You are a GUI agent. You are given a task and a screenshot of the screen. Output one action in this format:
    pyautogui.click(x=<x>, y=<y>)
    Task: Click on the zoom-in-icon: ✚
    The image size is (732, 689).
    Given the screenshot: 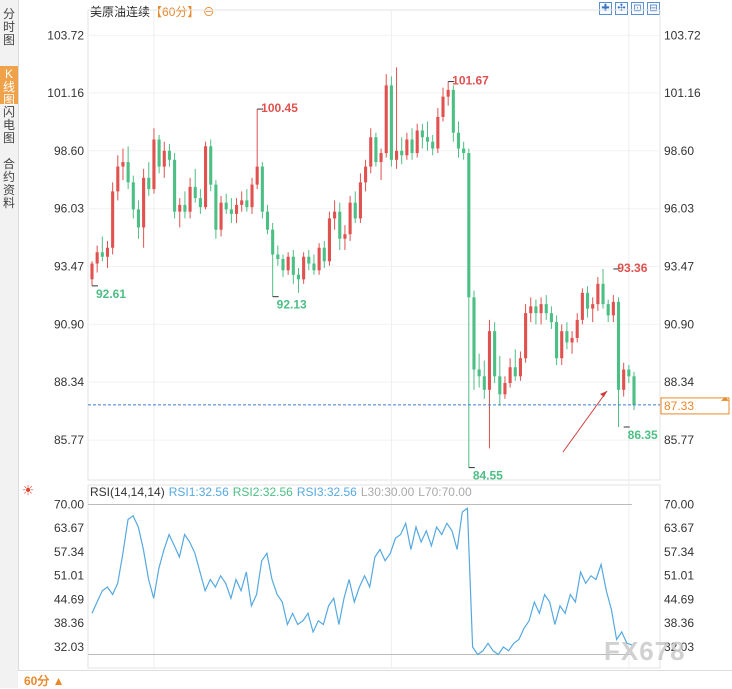 What is the action you would take?
    pyautogui.click(x=605, y=8)
    